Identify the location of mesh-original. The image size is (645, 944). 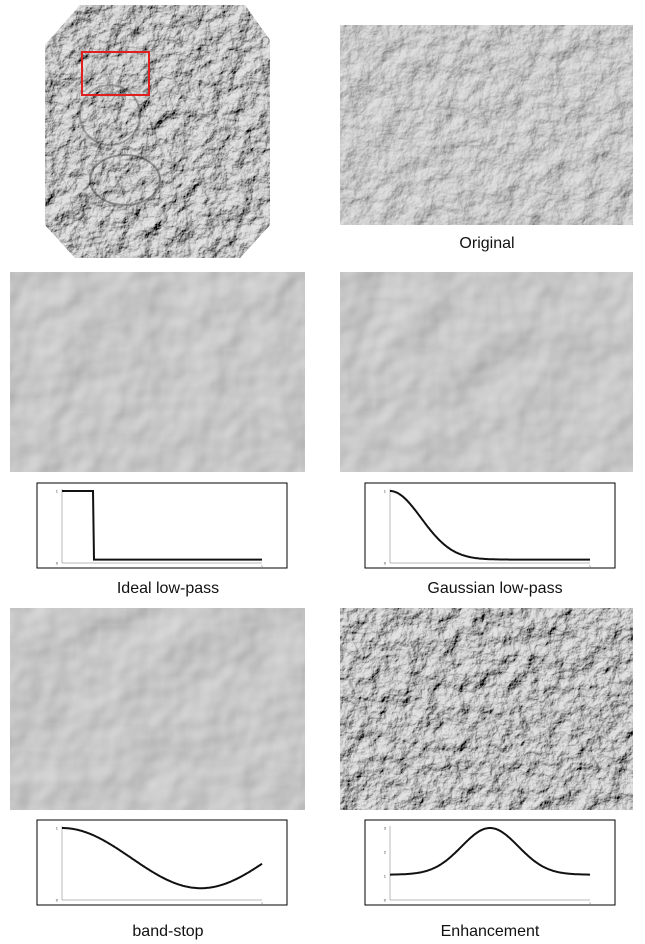
(486, 125).